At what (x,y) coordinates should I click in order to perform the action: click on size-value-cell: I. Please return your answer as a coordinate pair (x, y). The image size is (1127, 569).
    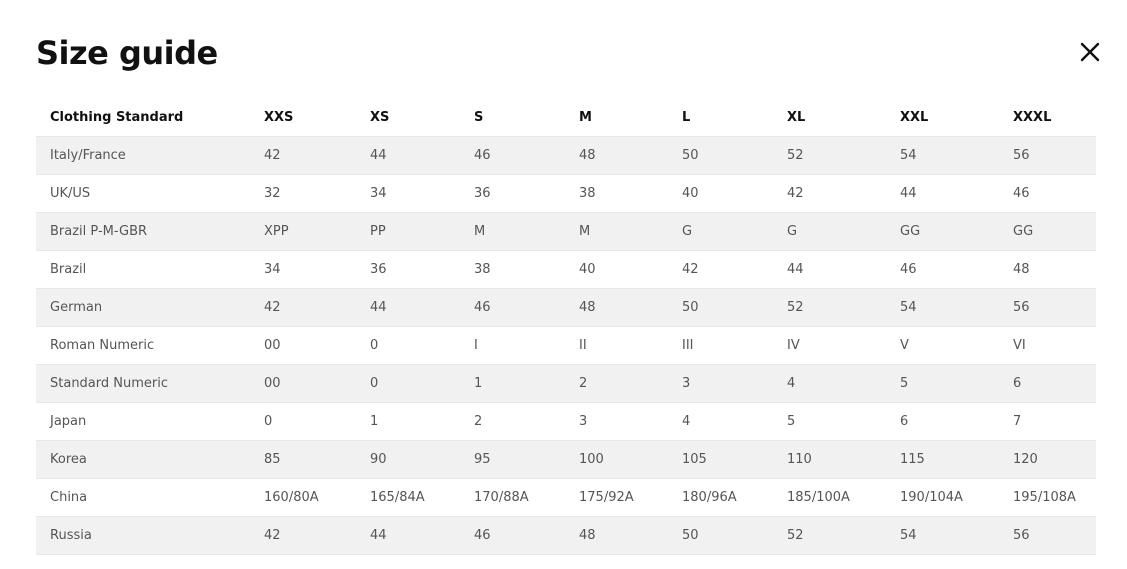
    Looking at the image, I should click on (512, 345).